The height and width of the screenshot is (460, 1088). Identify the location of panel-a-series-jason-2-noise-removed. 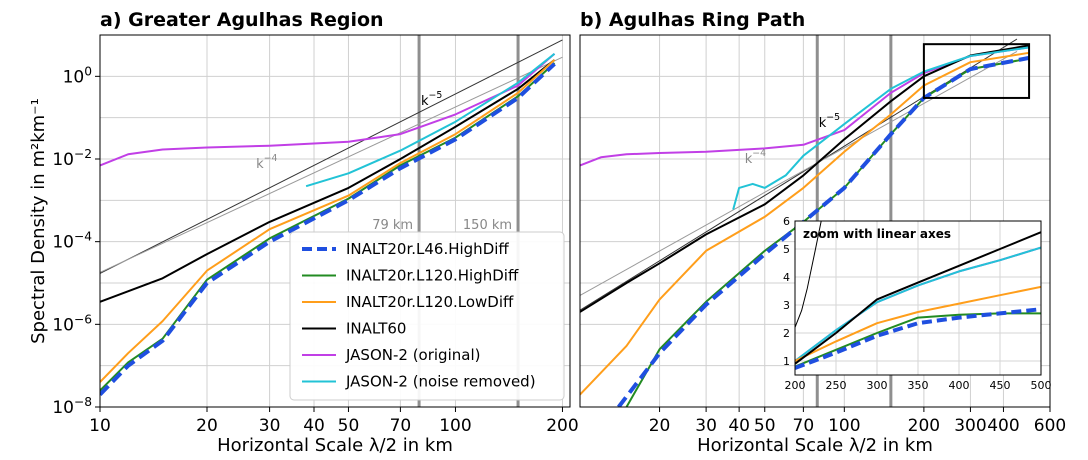
(430, 120).